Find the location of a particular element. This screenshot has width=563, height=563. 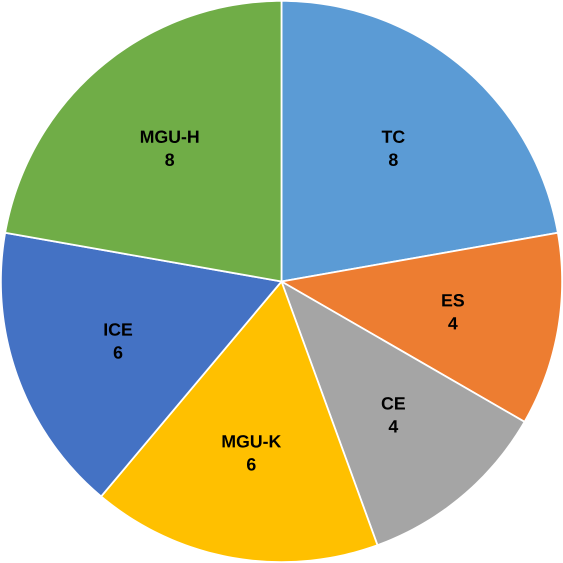

slice-label: MGU-K is located at coordinates (252, 441).